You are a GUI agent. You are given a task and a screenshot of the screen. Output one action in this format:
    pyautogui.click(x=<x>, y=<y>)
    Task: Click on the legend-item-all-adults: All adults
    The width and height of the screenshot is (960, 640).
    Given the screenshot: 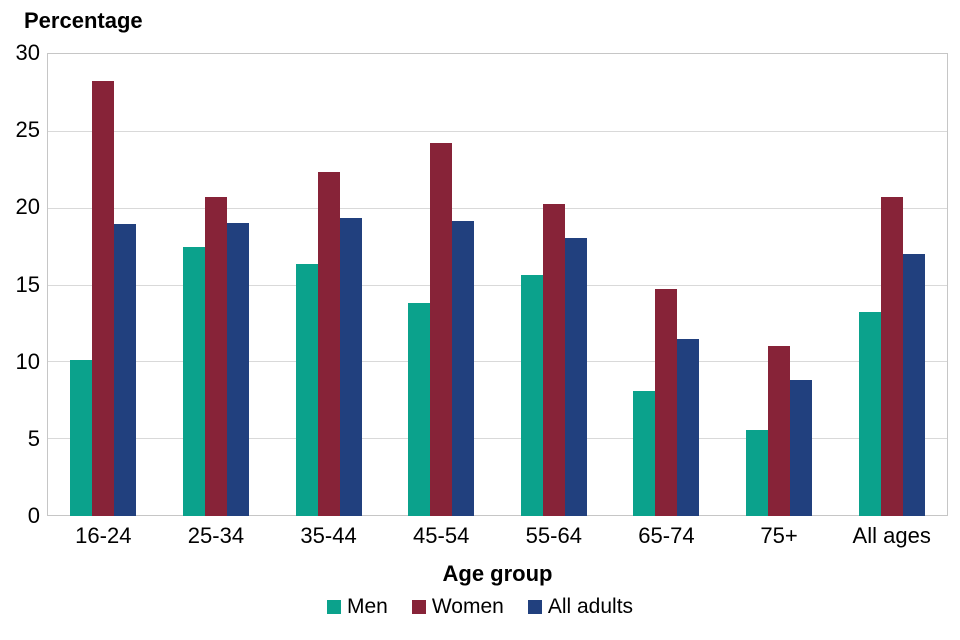 What is the action you would take?
    pyautogui.click(x=580, y=607)
    